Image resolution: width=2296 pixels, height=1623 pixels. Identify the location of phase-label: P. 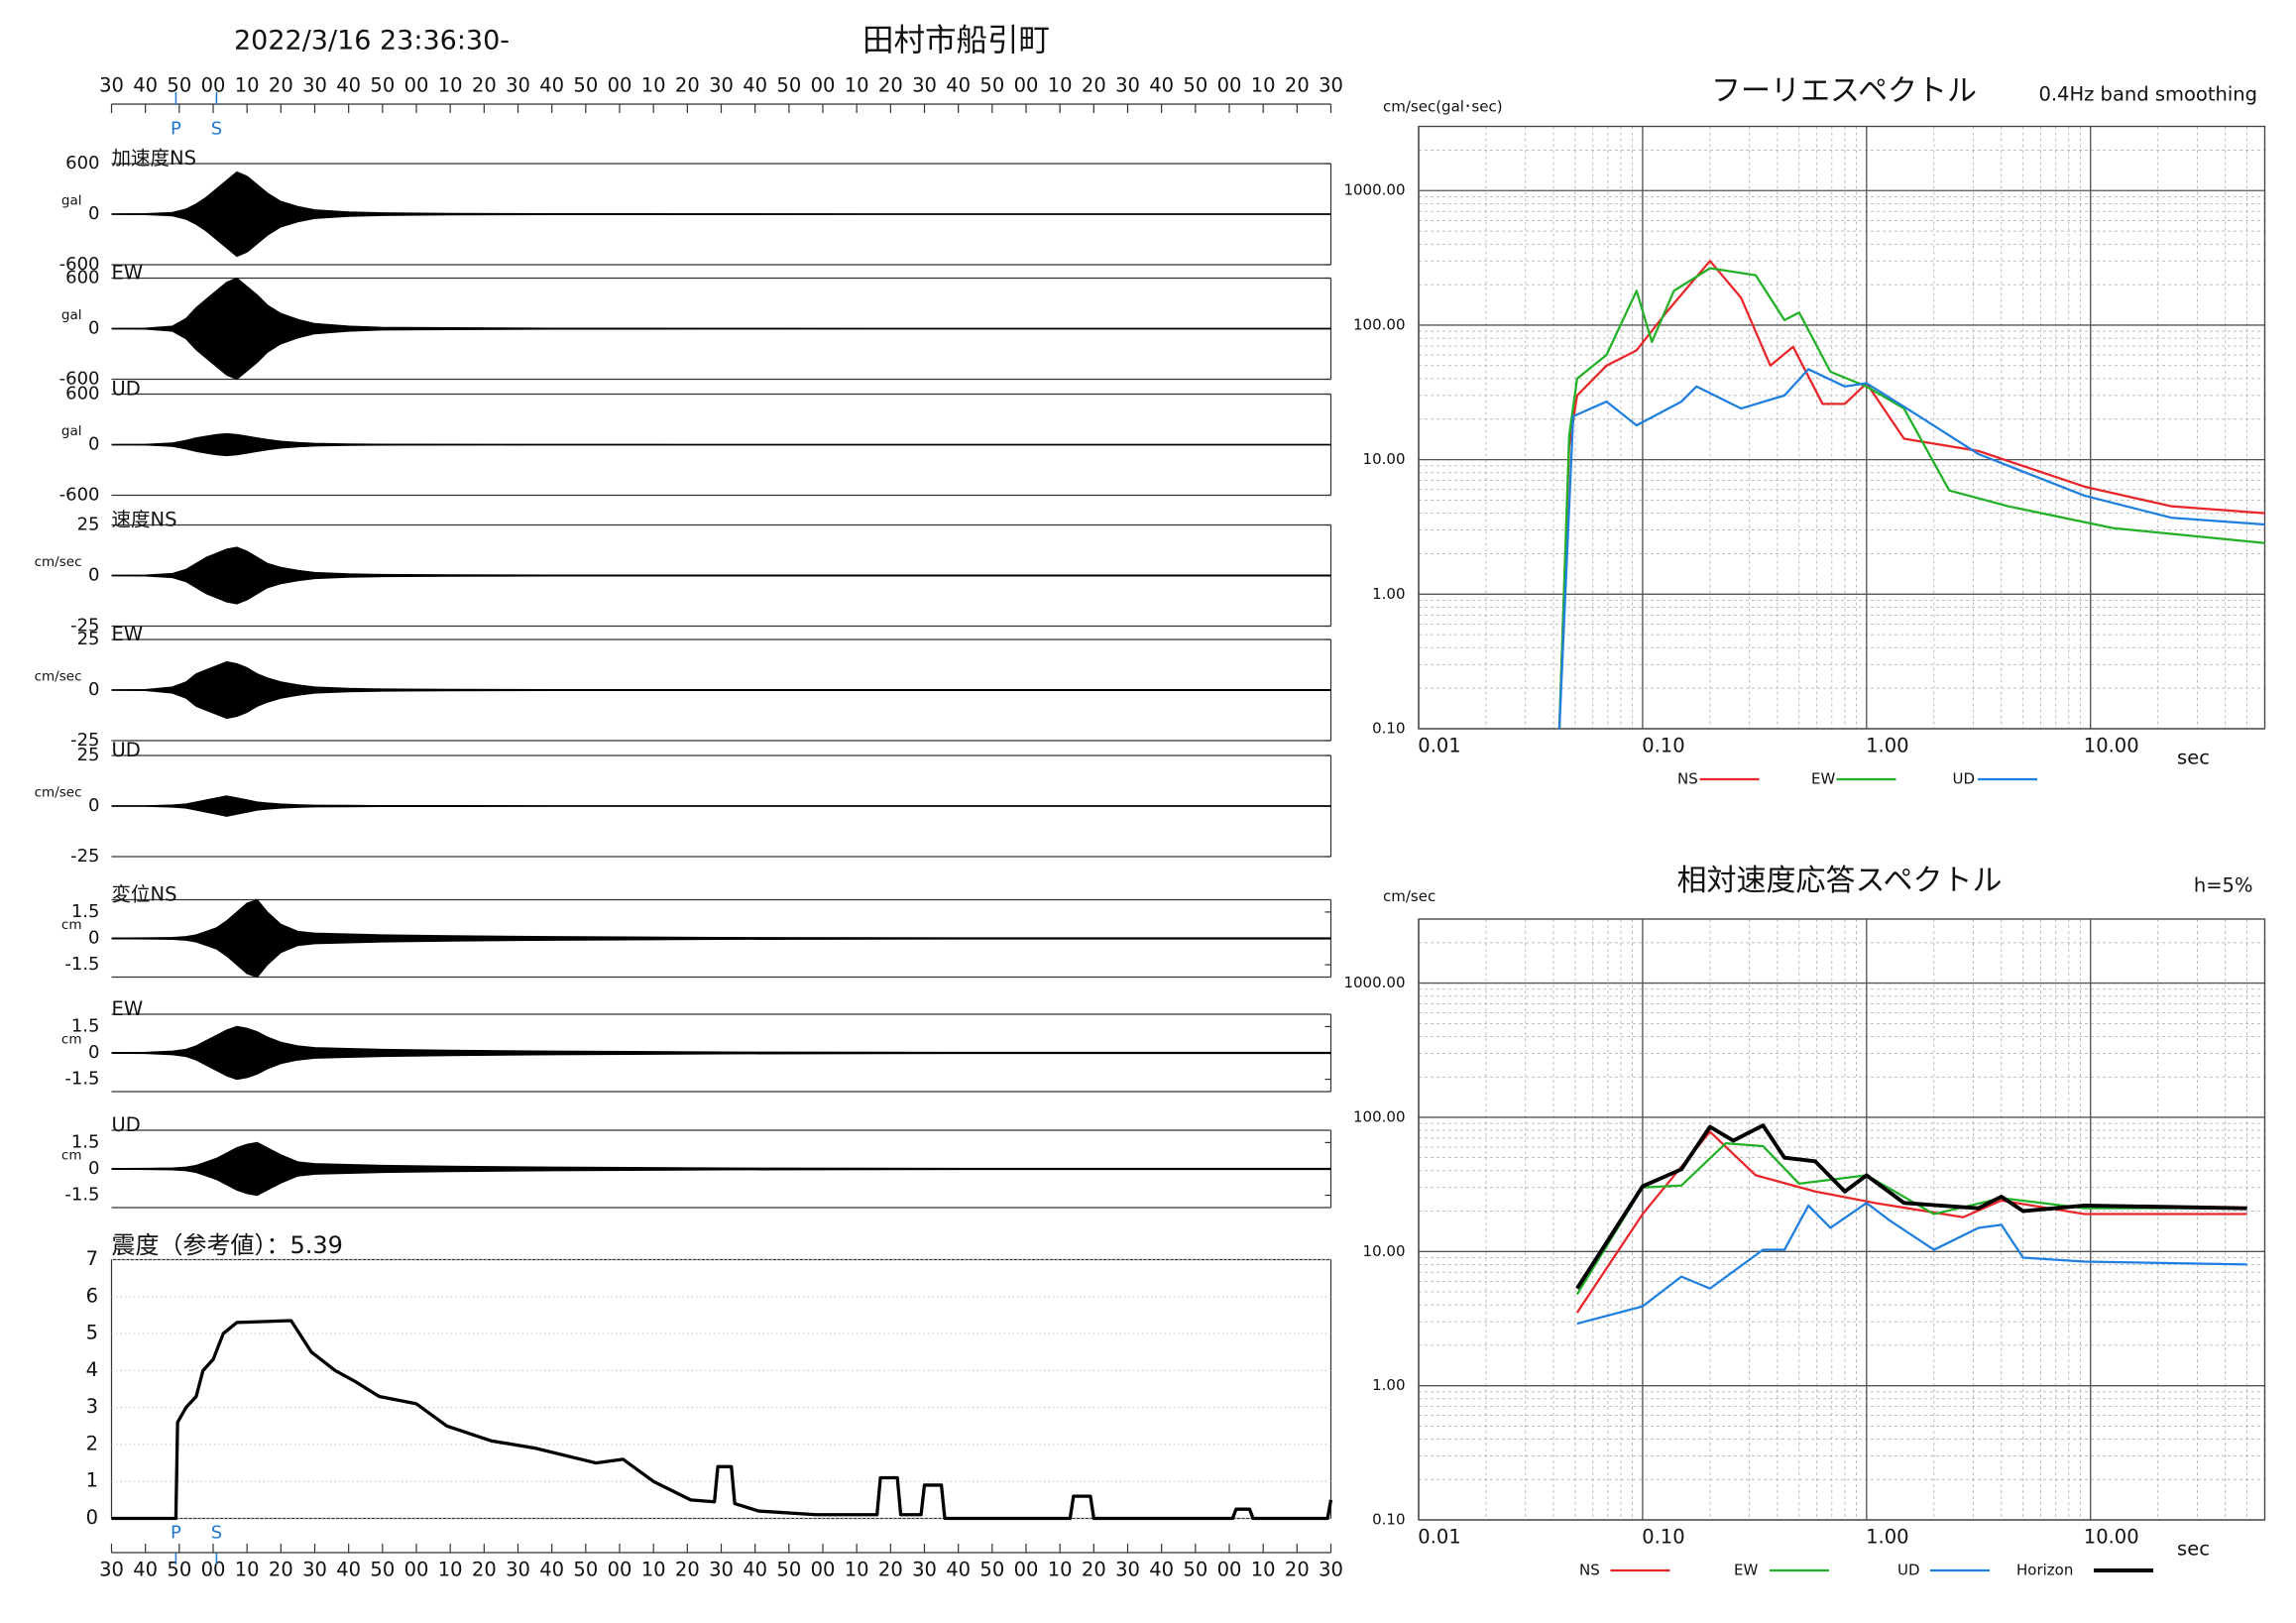
(176, 129).